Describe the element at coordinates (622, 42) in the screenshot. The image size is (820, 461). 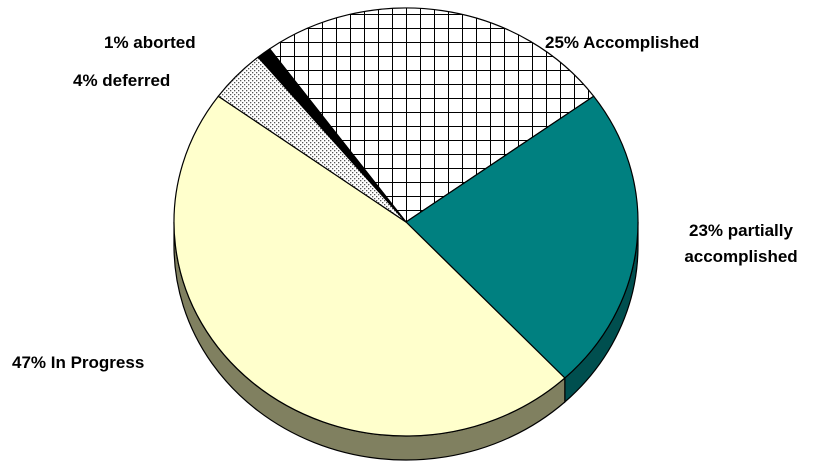
I see `slice-label-accomplished: 25% Accomplished` at that location.